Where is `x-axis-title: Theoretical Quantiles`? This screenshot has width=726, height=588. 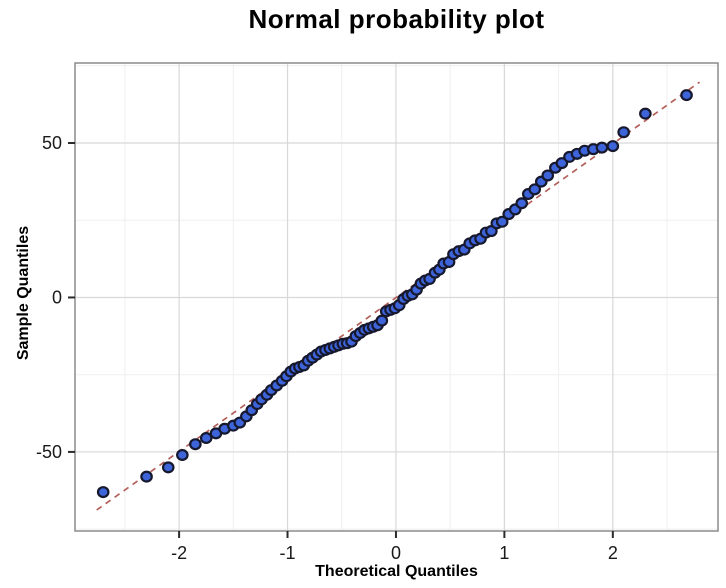 x-axis-title: Theoretical Quantiles is located at coordinates (396, 571).